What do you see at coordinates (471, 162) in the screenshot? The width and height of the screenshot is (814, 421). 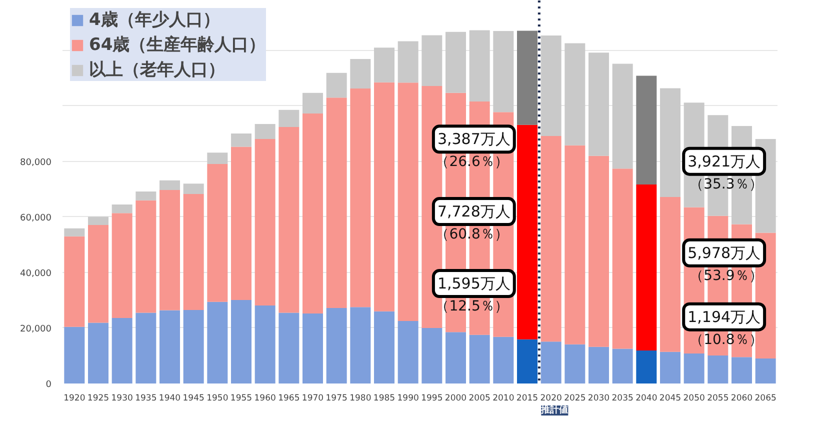 I see `annotation: （26.6％）` at bounding box center [471, 162].